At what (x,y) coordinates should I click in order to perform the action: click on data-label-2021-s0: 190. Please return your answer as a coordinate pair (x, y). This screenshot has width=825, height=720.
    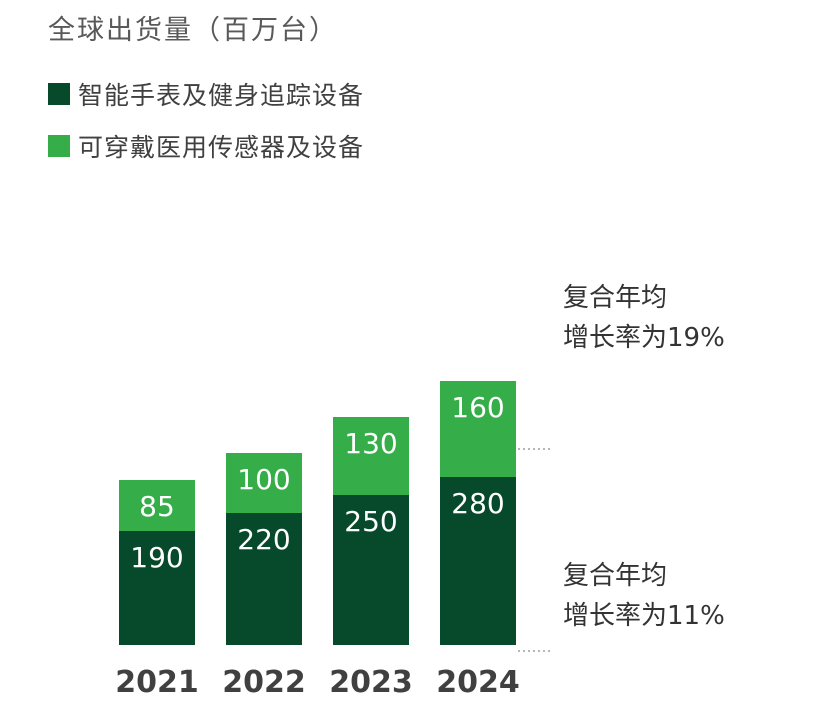
    Looking at the image, I should click on (156, 557).